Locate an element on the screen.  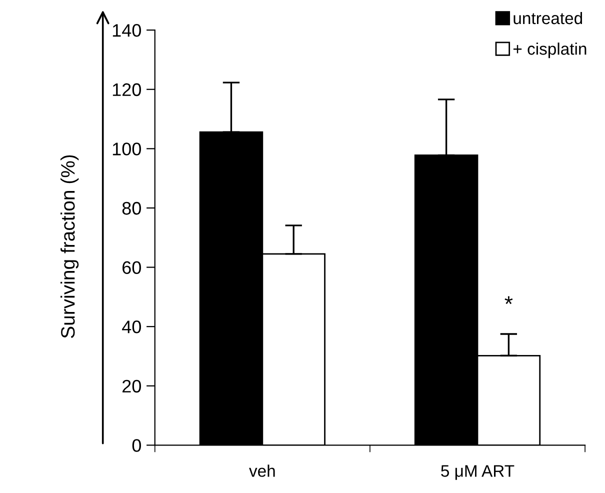
legend-label: untreated is located at coordinates (548, 18).